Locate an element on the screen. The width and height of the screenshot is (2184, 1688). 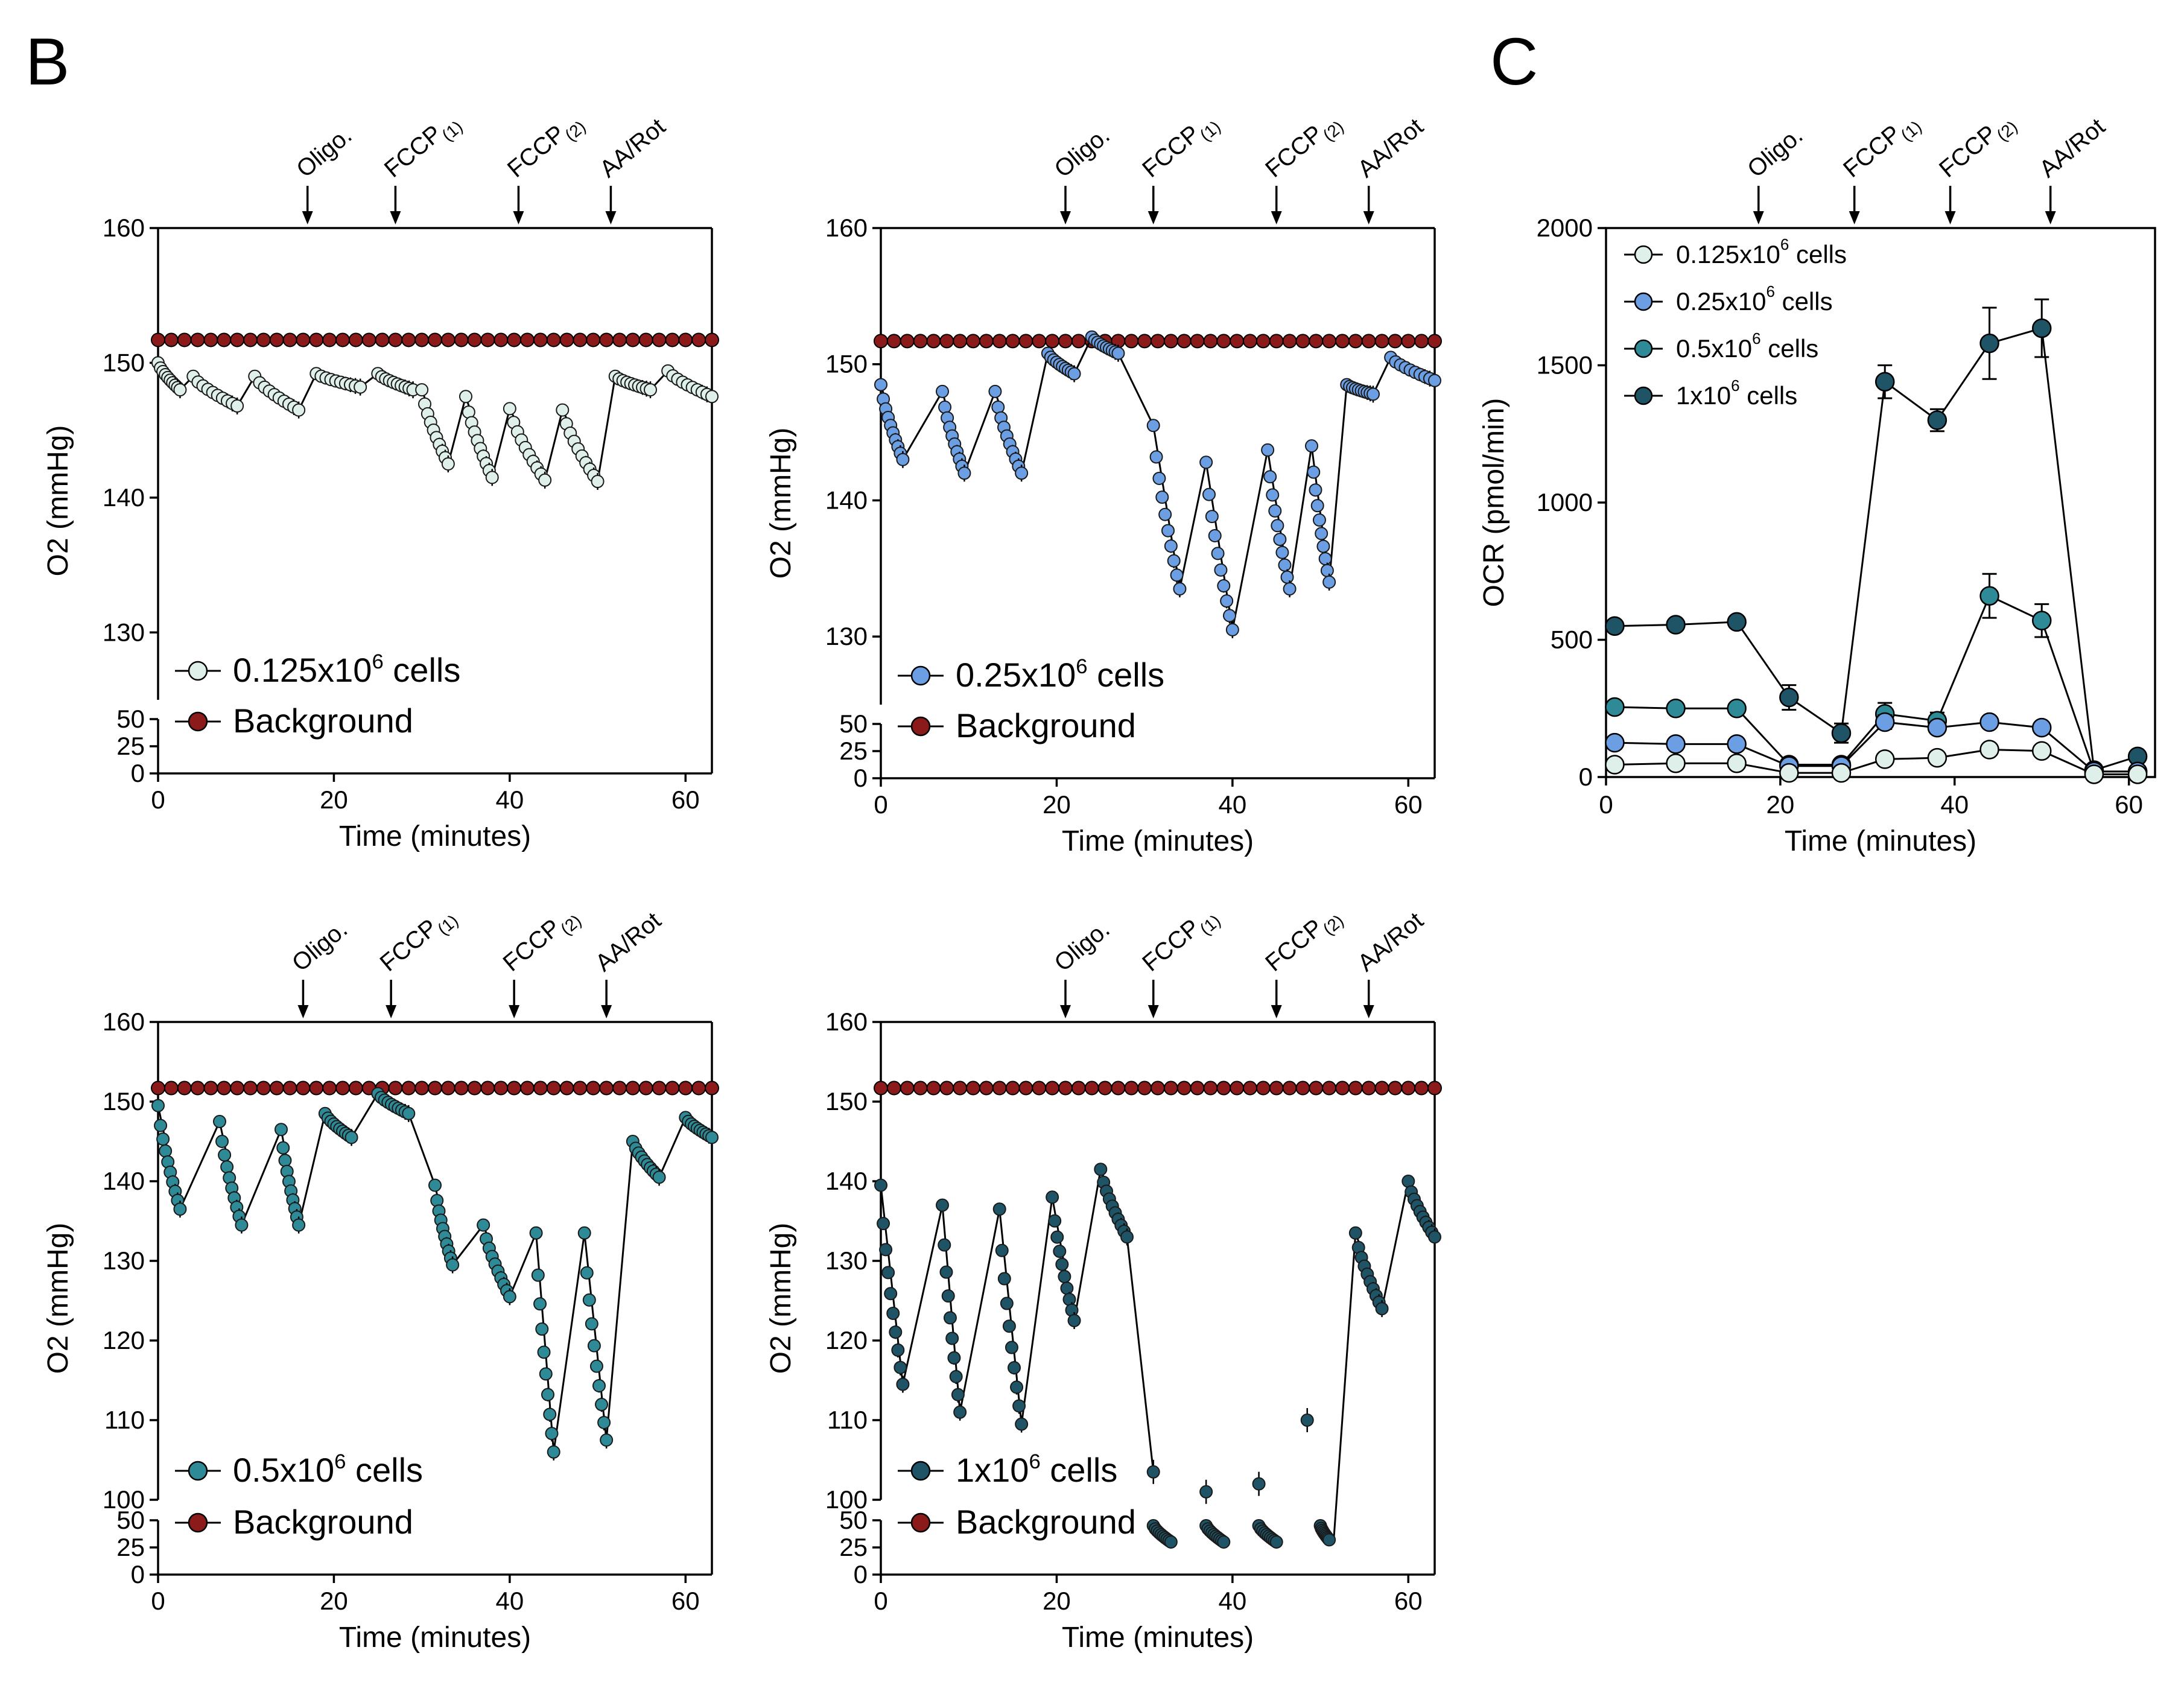
label-exponent: 6 is located at coordinates (1035, 1461).